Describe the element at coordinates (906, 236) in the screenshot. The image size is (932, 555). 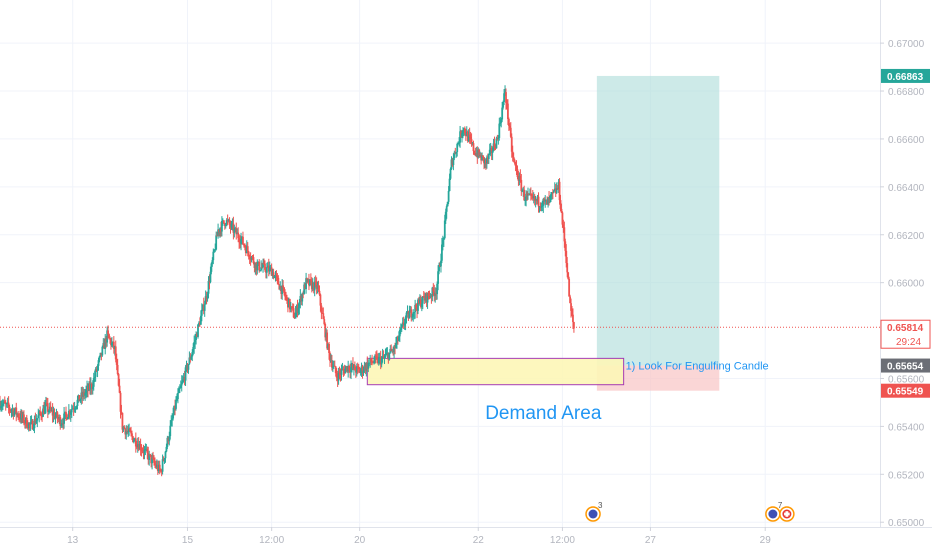
I see `price-tick-label: 0.66200` at that location.